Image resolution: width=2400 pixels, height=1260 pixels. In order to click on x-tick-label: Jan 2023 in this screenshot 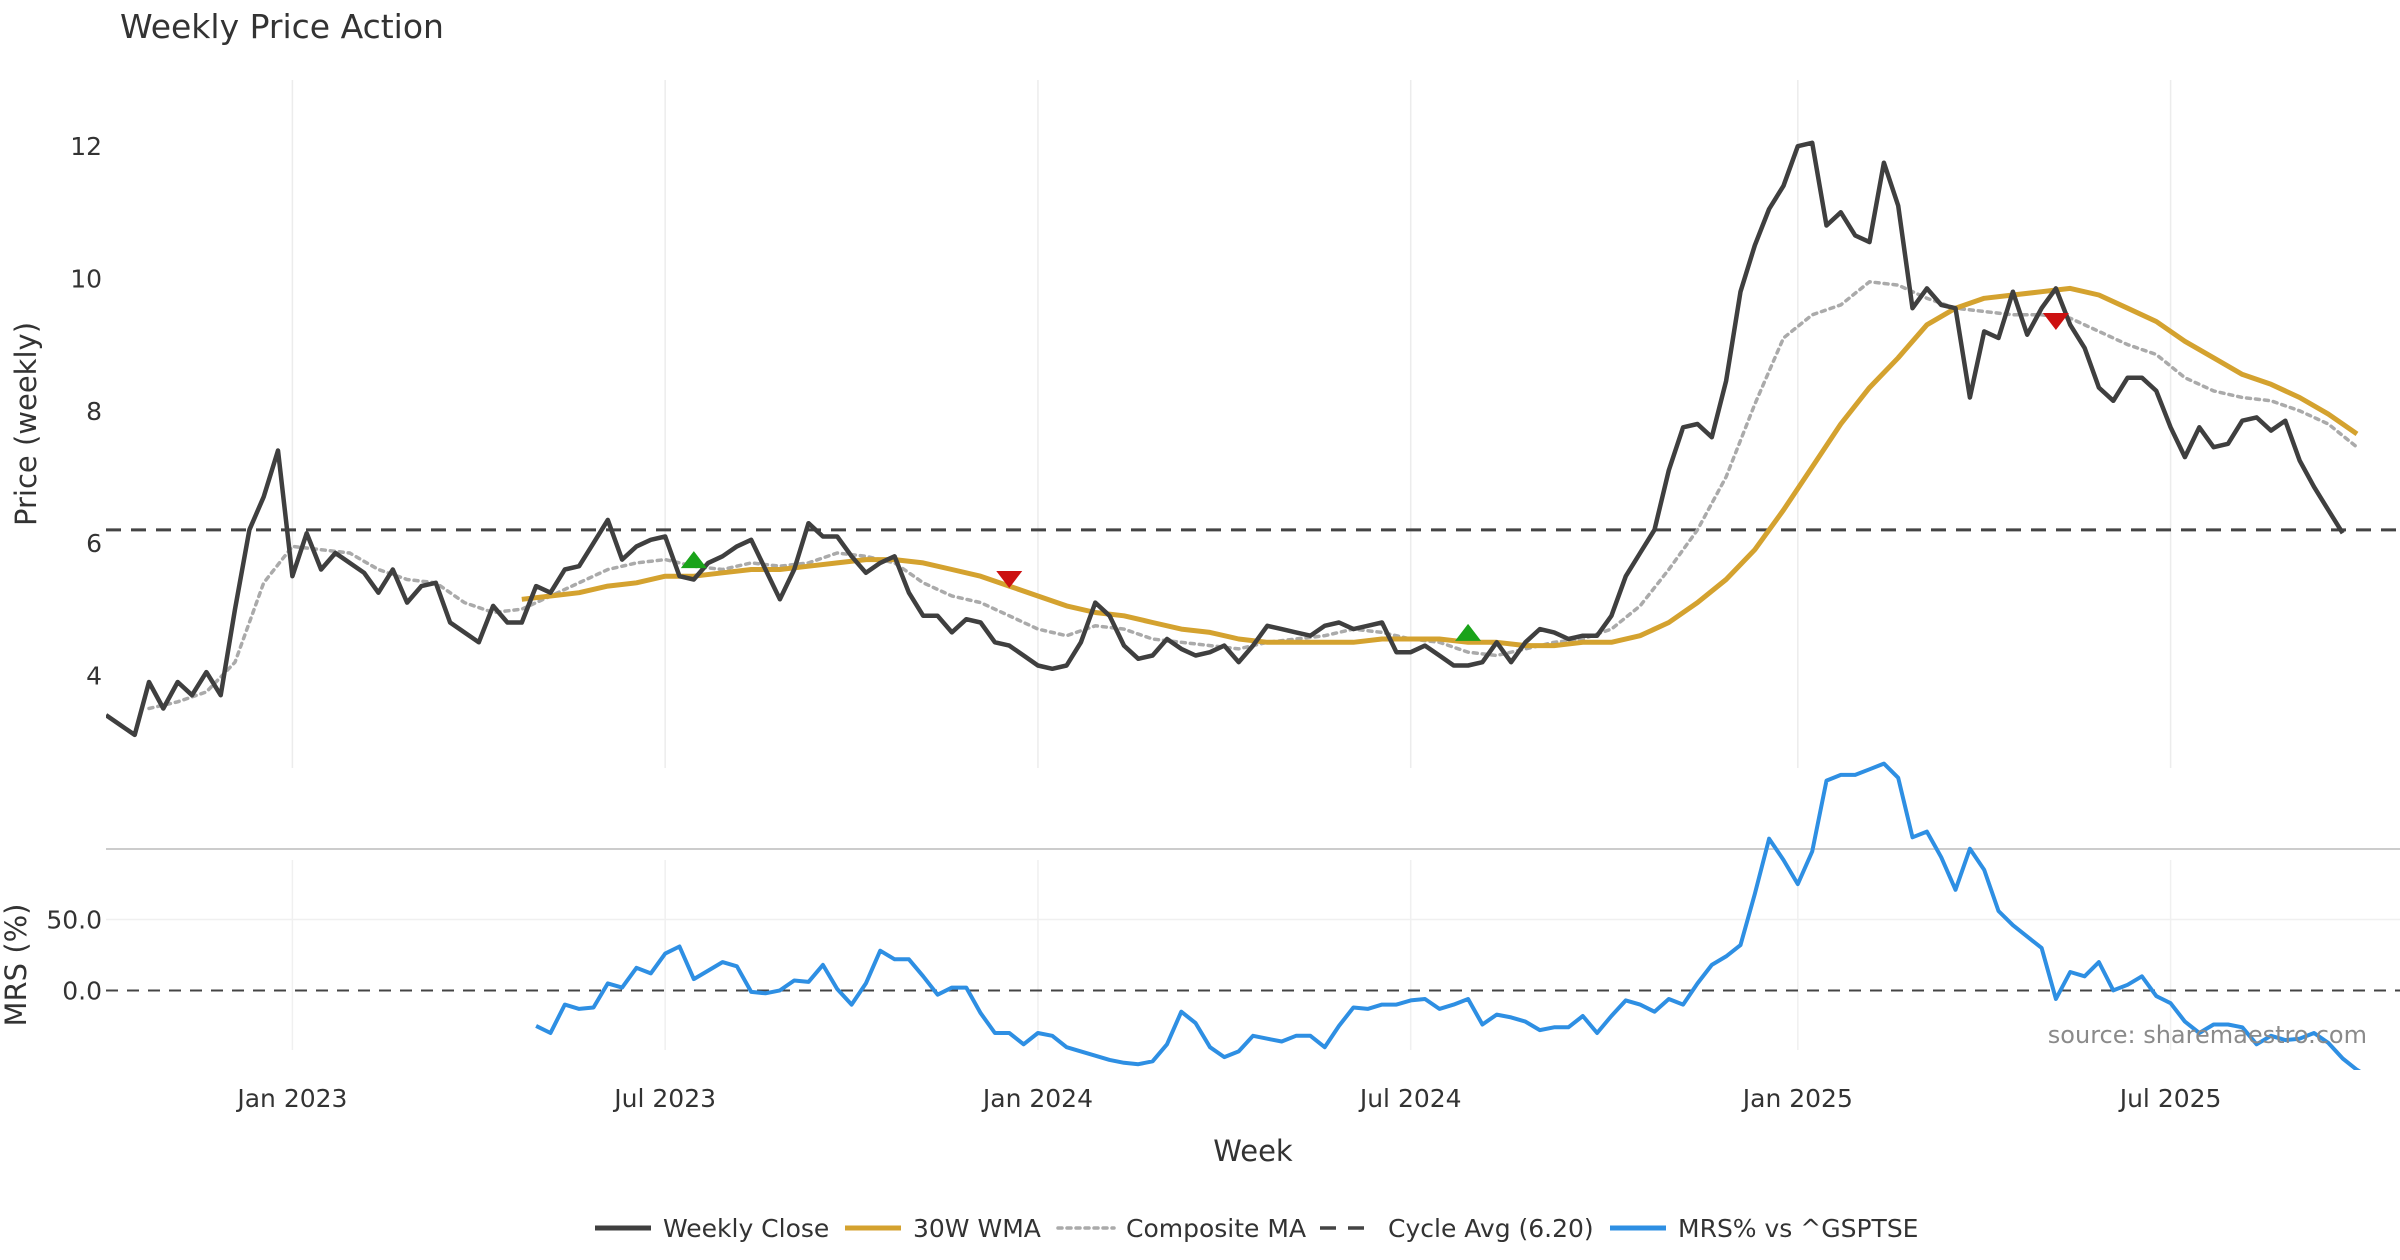, I will do `click(291, 1098)`.